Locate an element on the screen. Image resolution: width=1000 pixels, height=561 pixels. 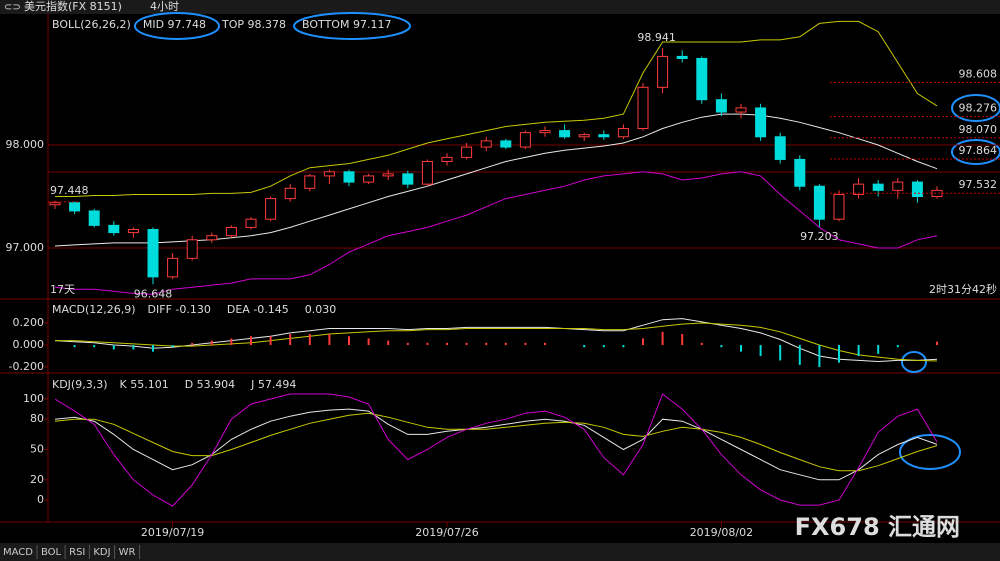
y-tick-label: -0.200 is located at coordinates (26, 366).